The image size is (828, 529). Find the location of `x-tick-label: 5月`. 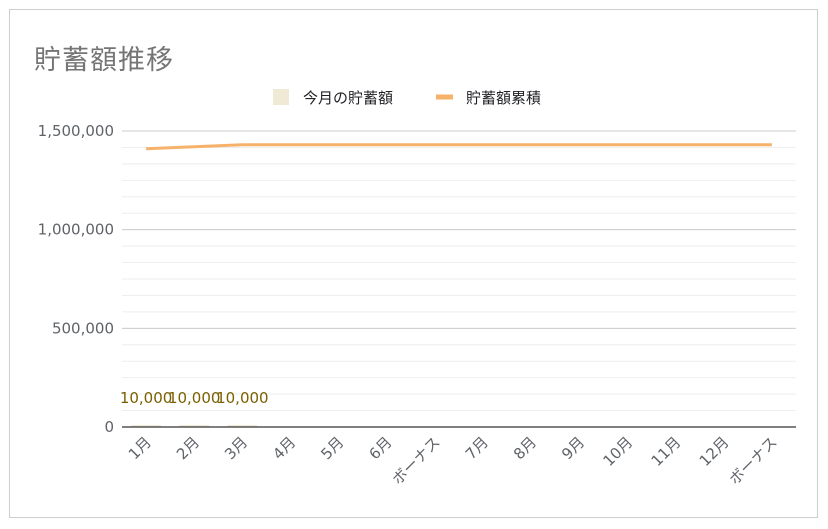

x-tick-label: 5月 is located at coordinates (332, 448).